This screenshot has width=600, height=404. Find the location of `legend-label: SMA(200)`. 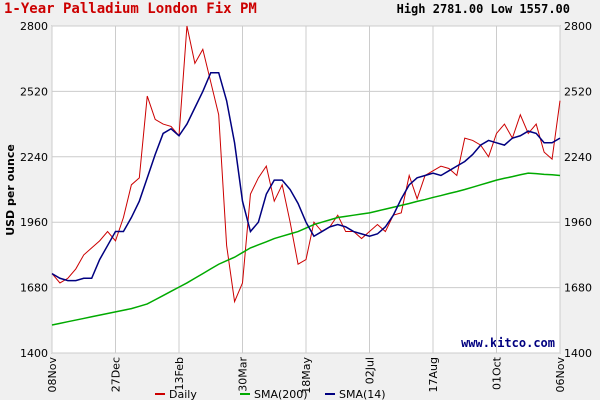

legend-label: SMA(200) is located at coordinates (281, 394).